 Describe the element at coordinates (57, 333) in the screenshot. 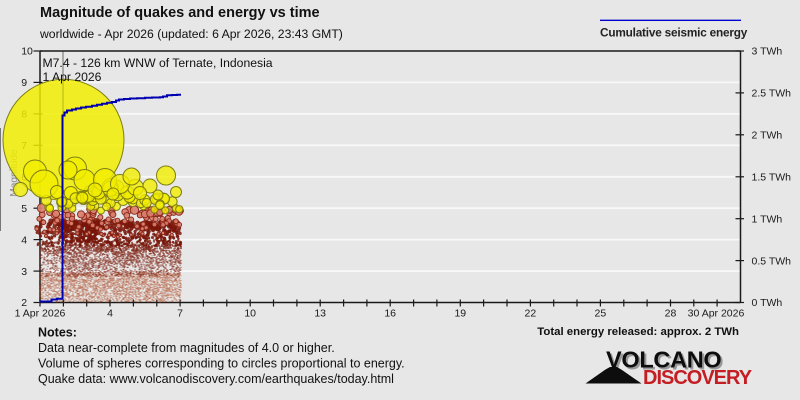

I see `svg-text: Notes:` at that location.